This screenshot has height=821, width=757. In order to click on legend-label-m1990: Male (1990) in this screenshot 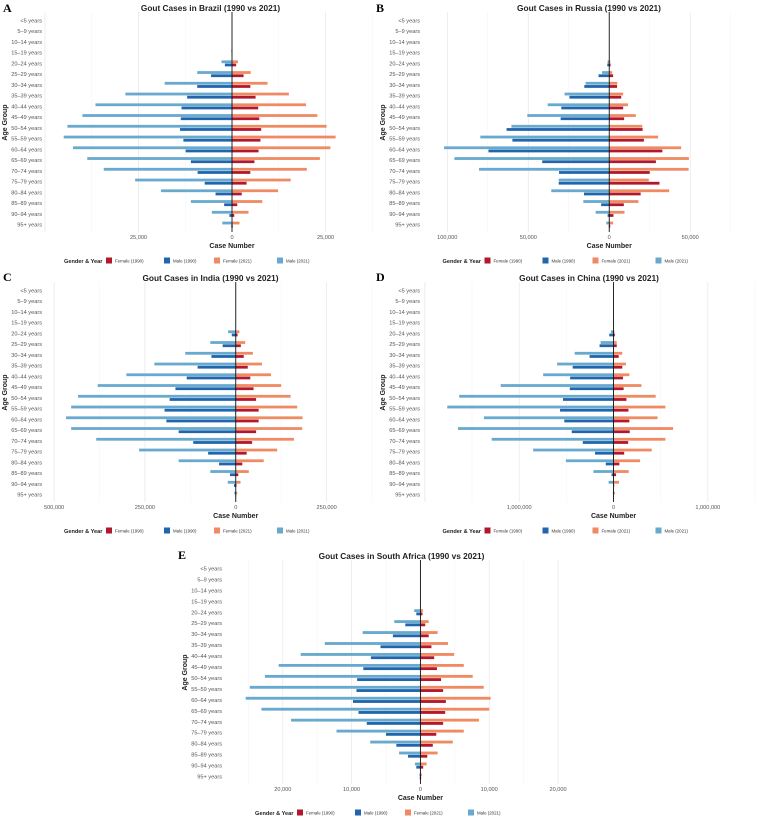, I will do `click(564, 531)`.